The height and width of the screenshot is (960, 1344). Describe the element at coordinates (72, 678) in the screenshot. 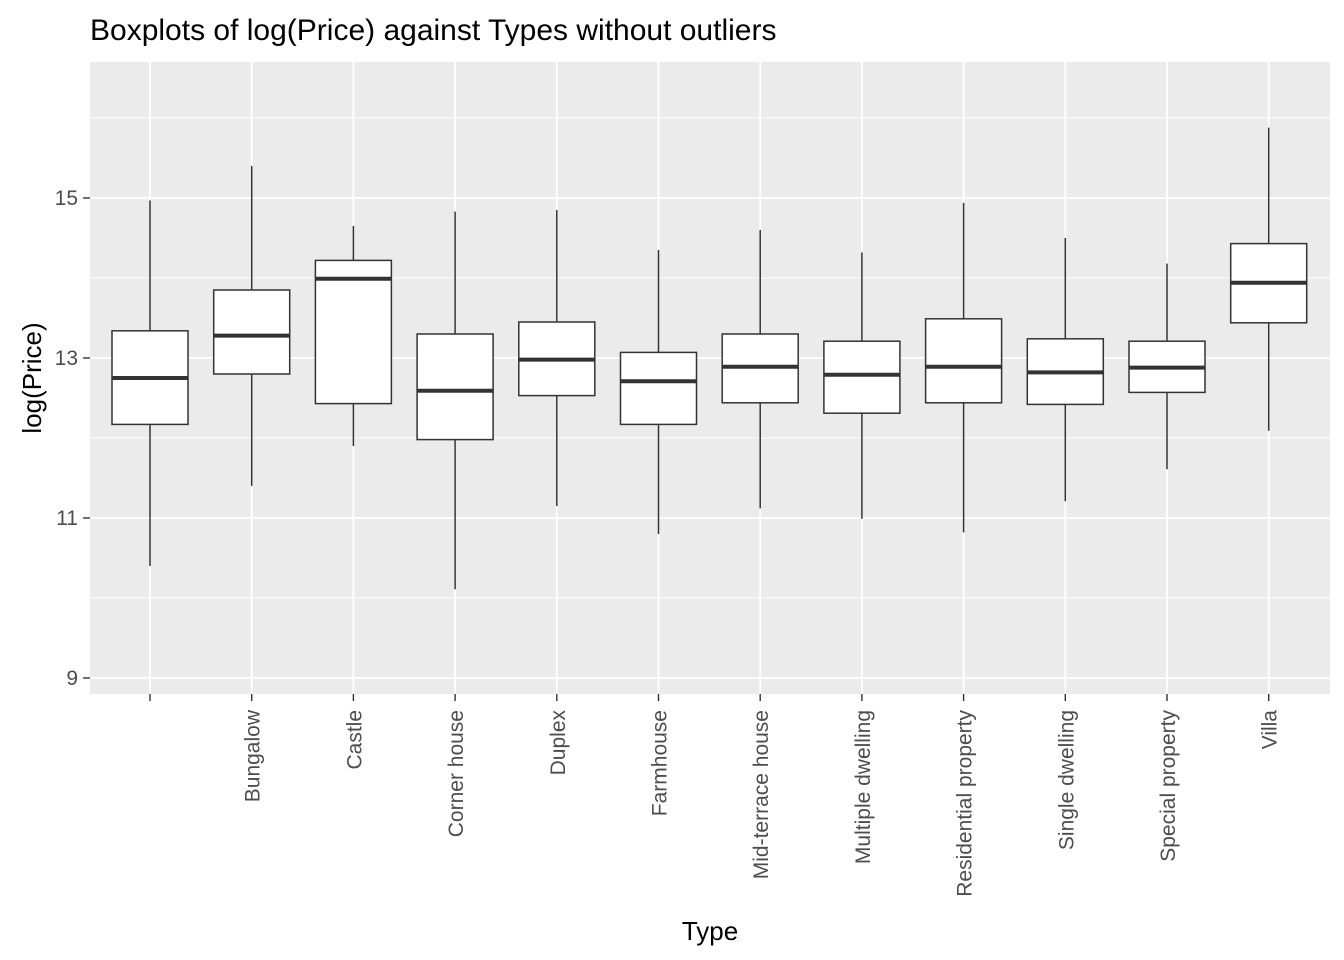

I see `y-tick-label: 9` at that location.